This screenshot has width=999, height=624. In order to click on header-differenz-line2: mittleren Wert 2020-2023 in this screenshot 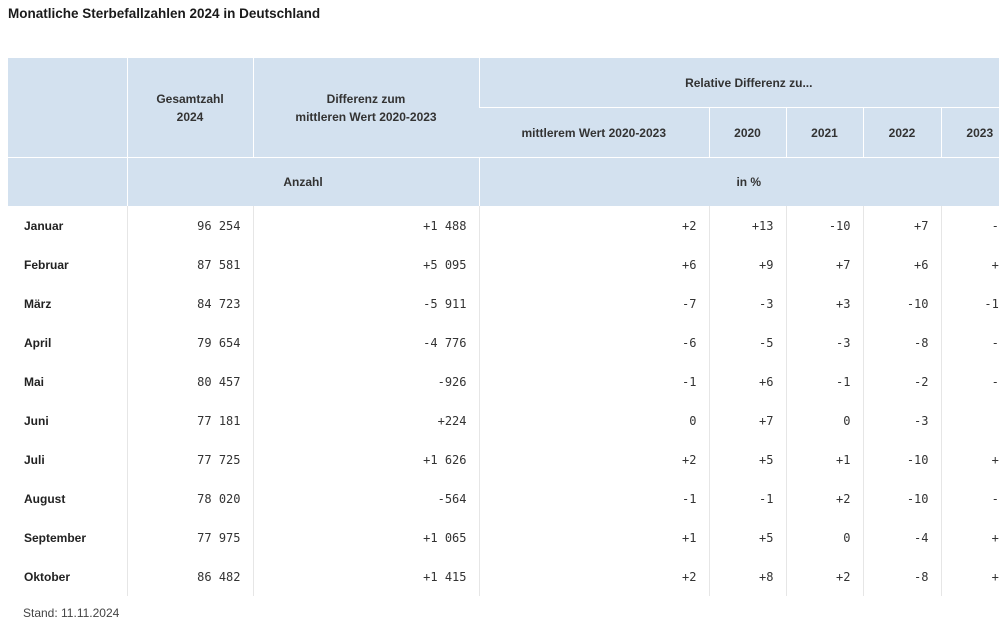, I will do `click(366, 116)`.